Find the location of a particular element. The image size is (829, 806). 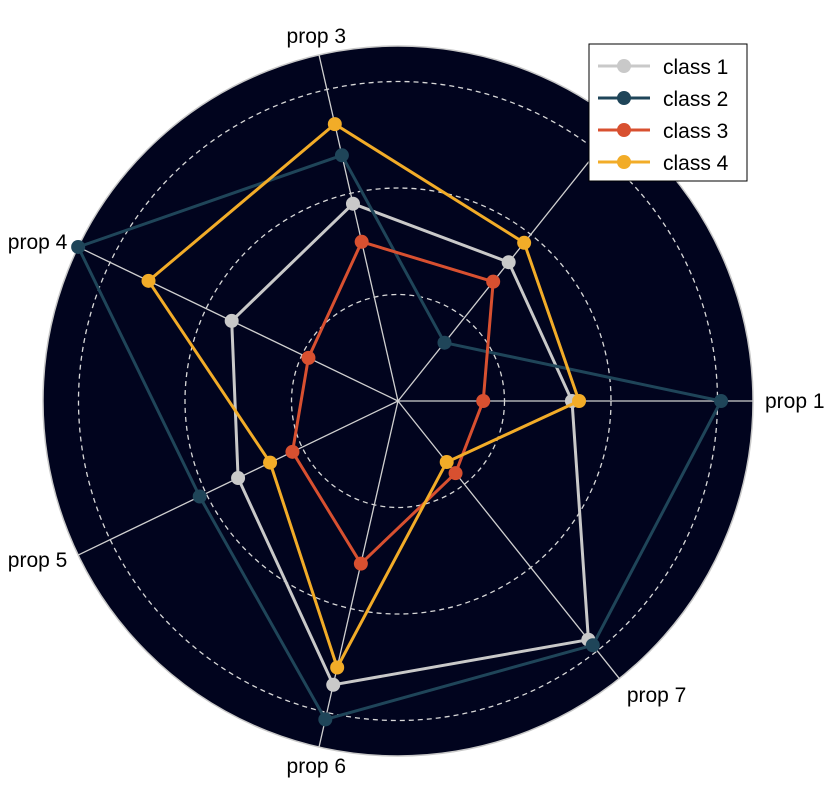

legend: class 1 class 2 class 3 class 4 is located at coordinates (668, 112).